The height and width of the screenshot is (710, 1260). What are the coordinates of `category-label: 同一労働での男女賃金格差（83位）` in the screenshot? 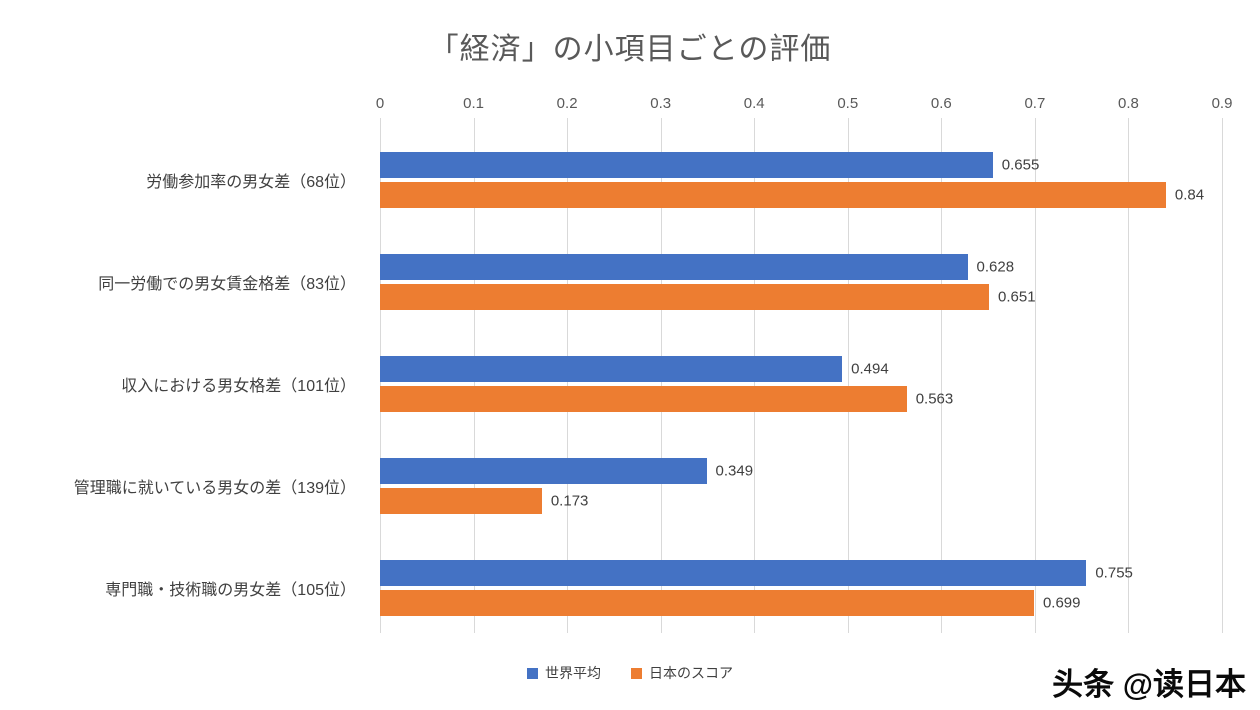 It's located at (227, 284).